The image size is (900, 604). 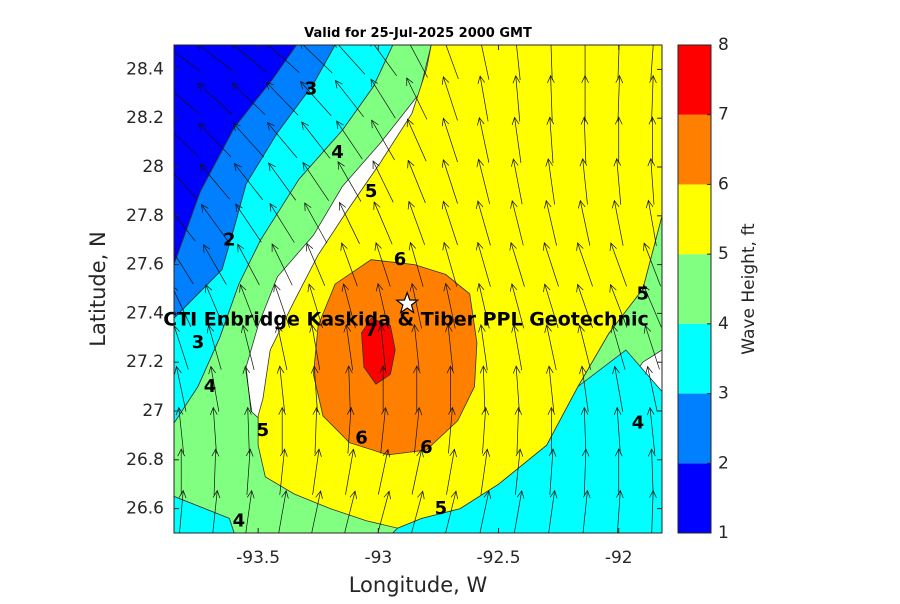 I want to click on contour-label: 7, so click(x=371, y=330).